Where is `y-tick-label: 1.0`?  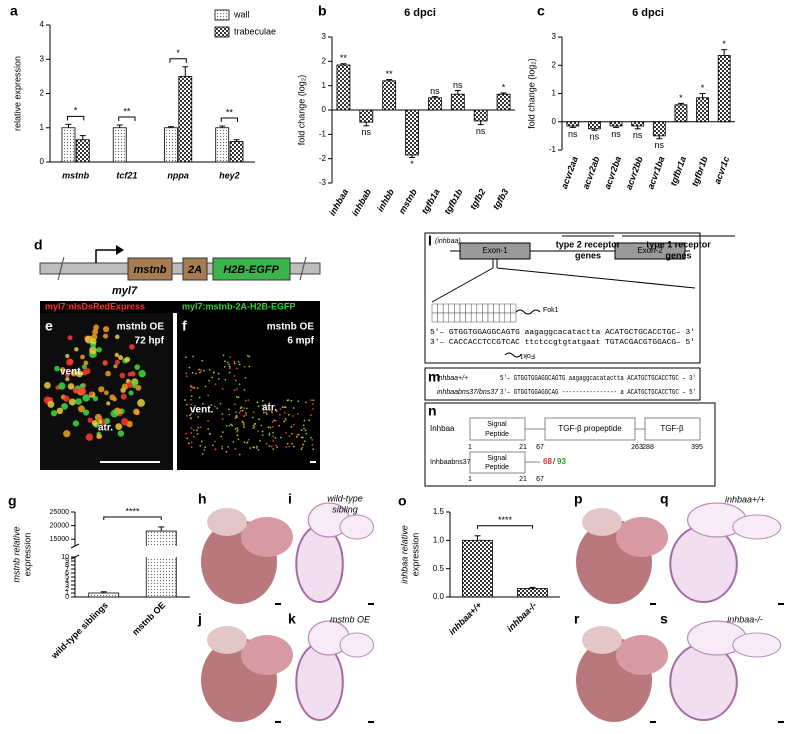
y-tick-label: 1.0 is located at coordinates (439, 539).